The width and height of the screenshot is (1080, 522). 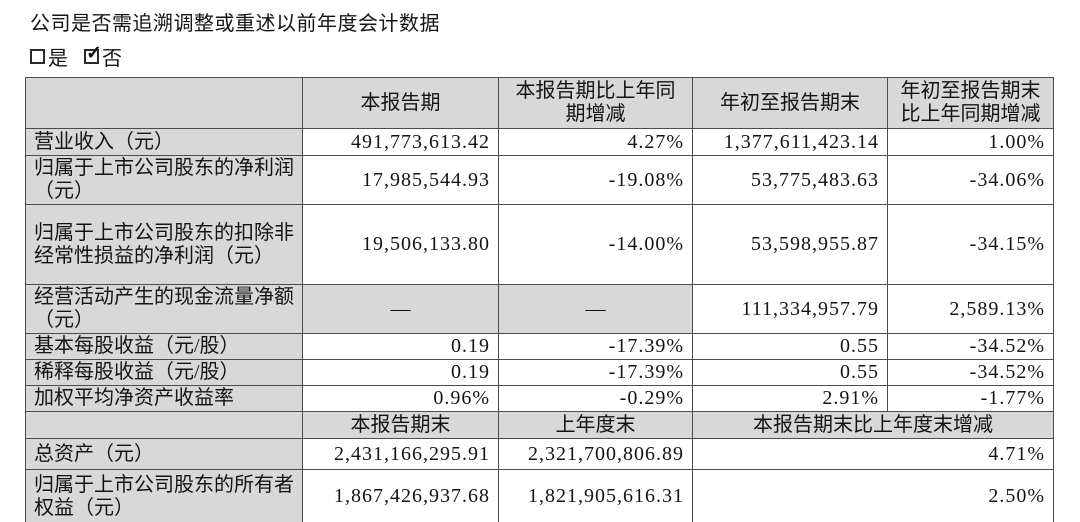 What do you see at coordinates (164, 454) in the screenshot?
I see `row-label: 总资产（元）` at bounding box center [164, 454].